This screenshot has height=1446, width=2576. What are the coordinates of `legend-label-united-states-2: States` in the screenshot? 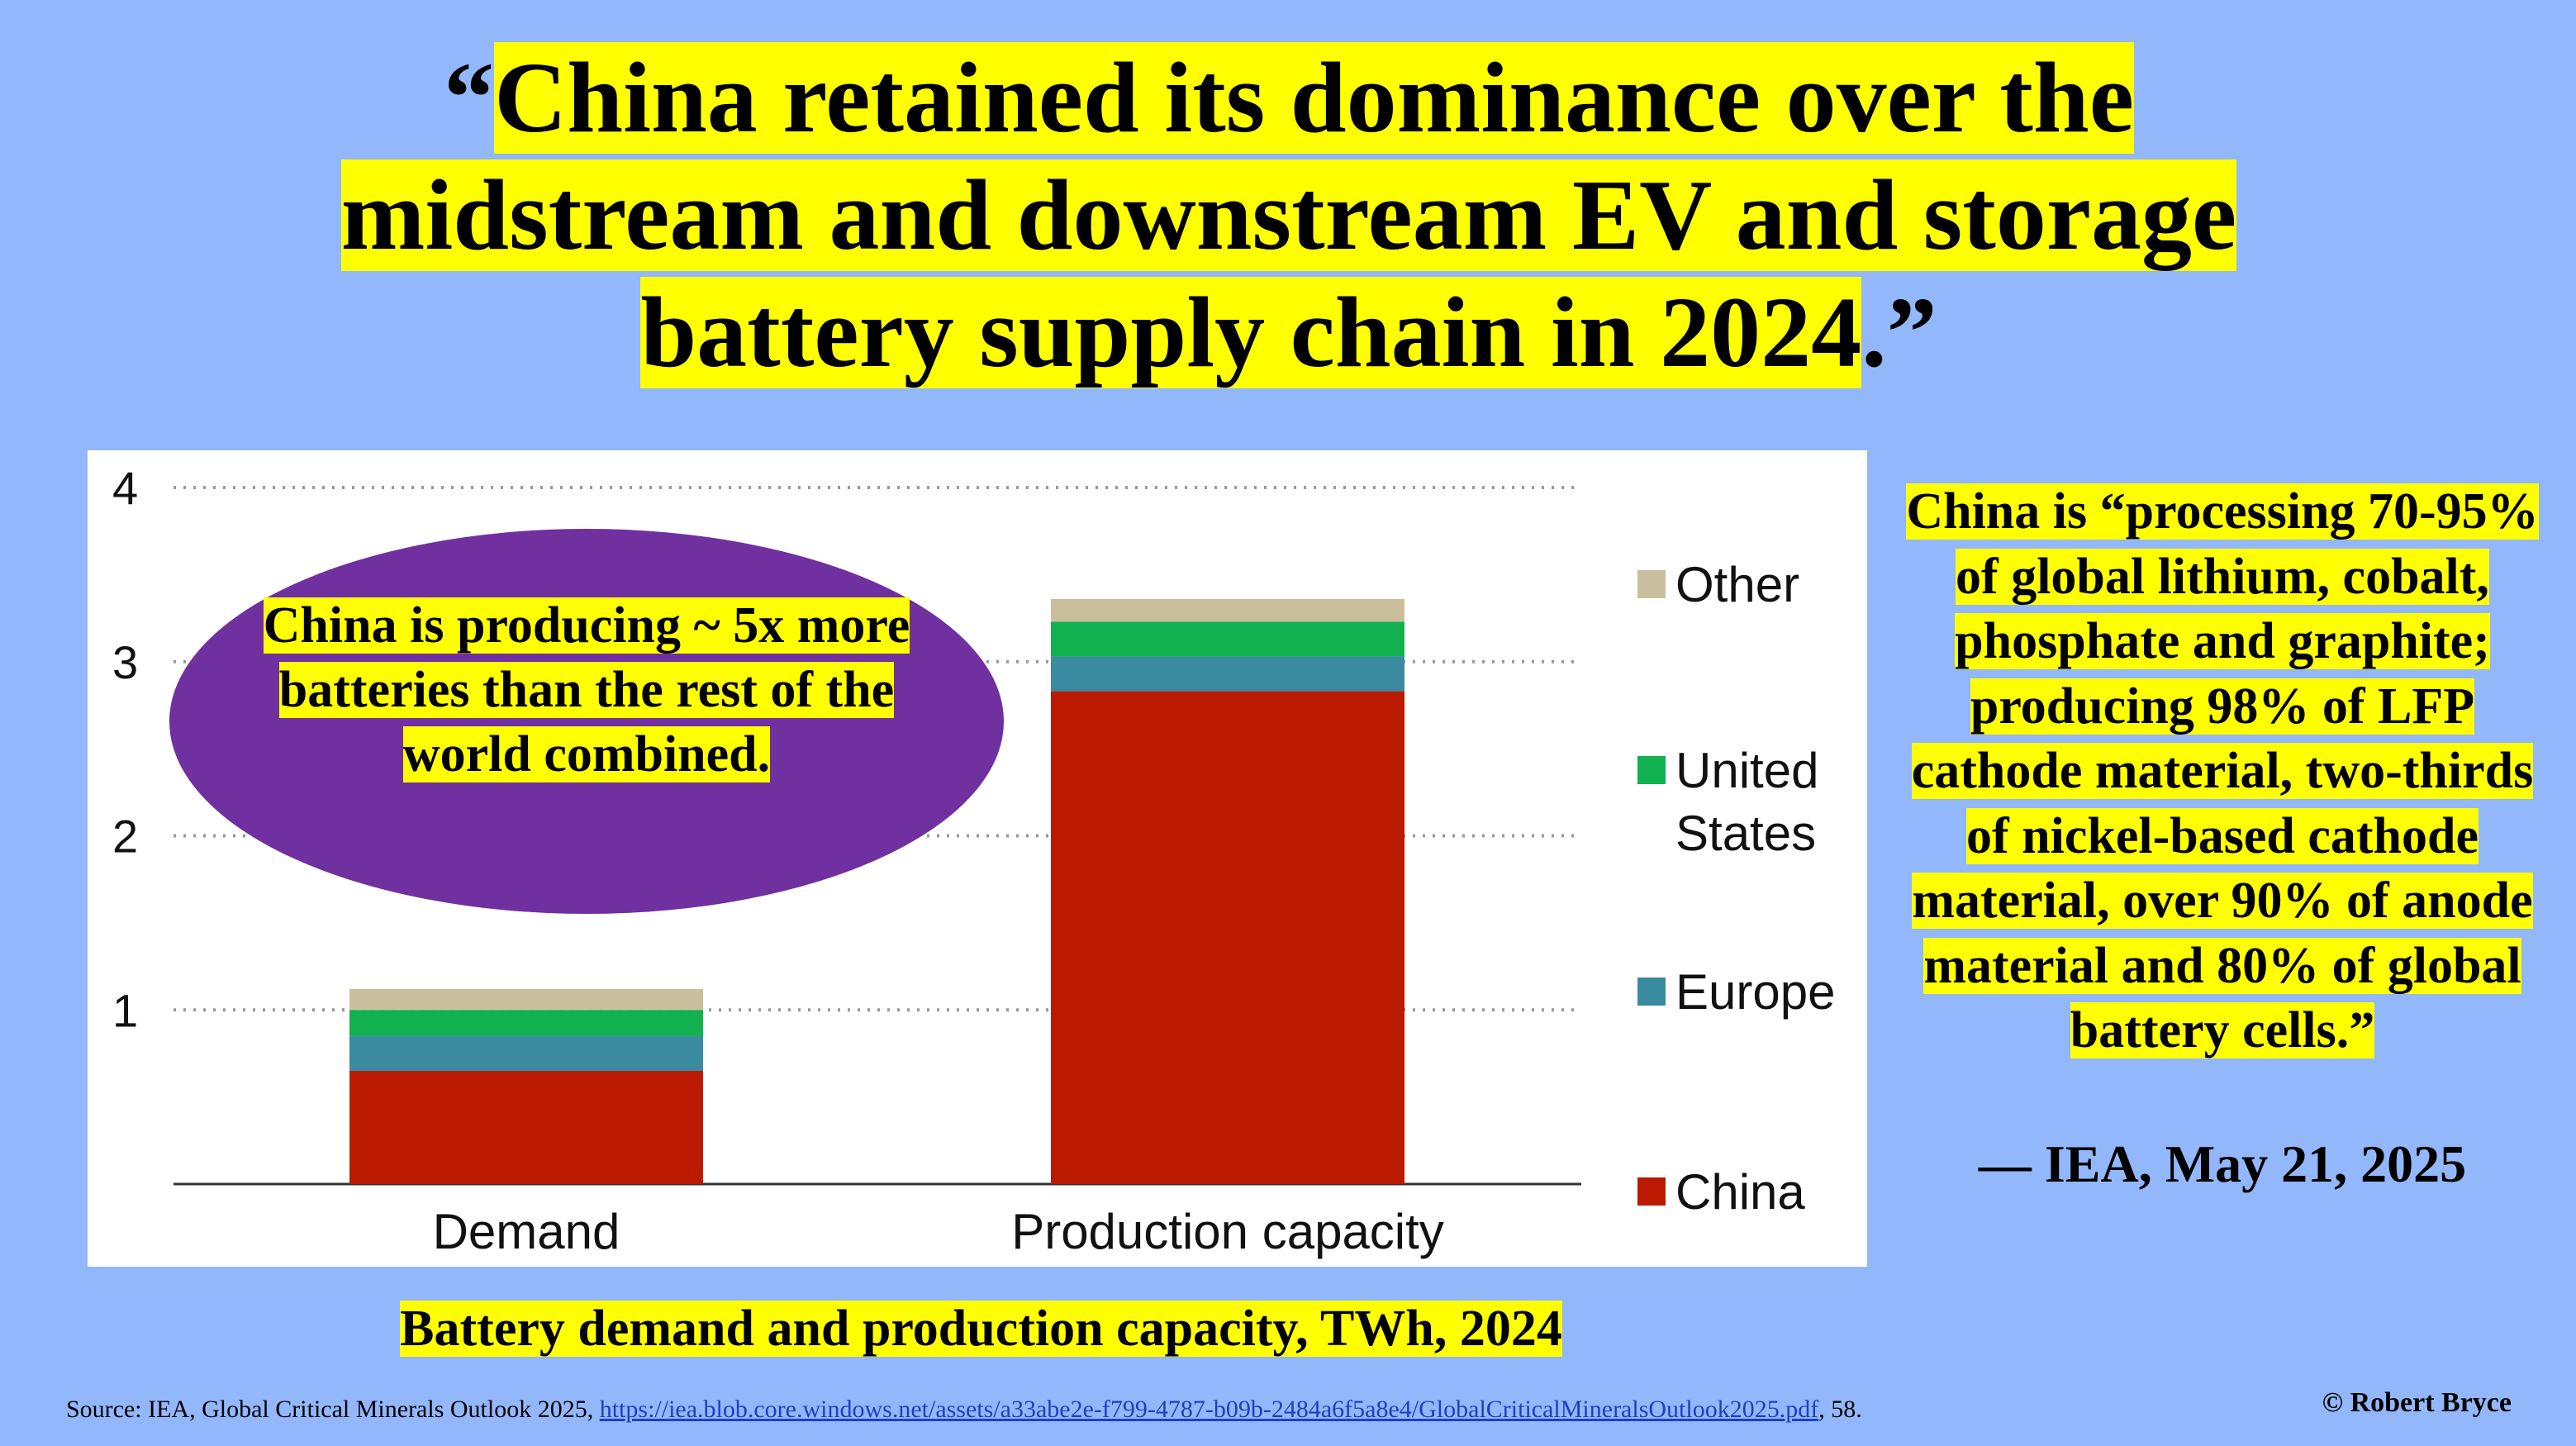 It's located at (1745, 833).